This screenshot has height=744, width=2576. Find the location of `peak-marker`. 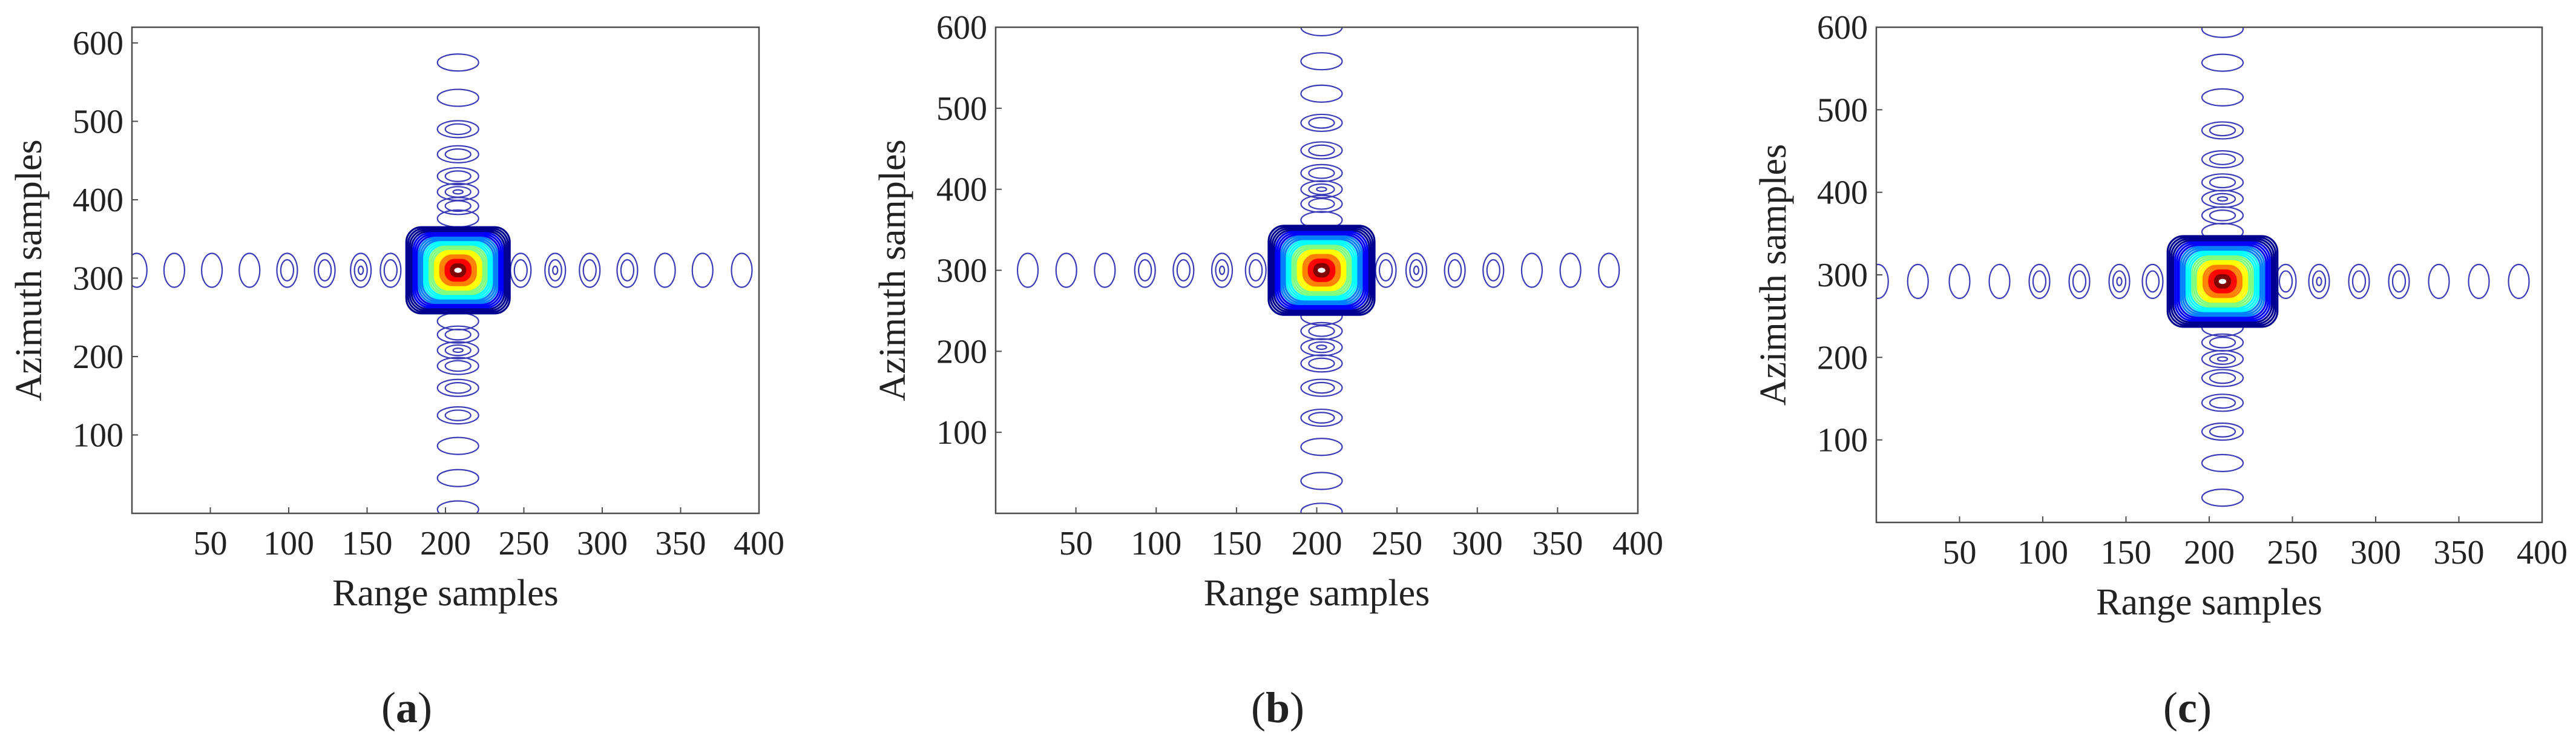

peak-marker is located at coordinates (2222, 281).